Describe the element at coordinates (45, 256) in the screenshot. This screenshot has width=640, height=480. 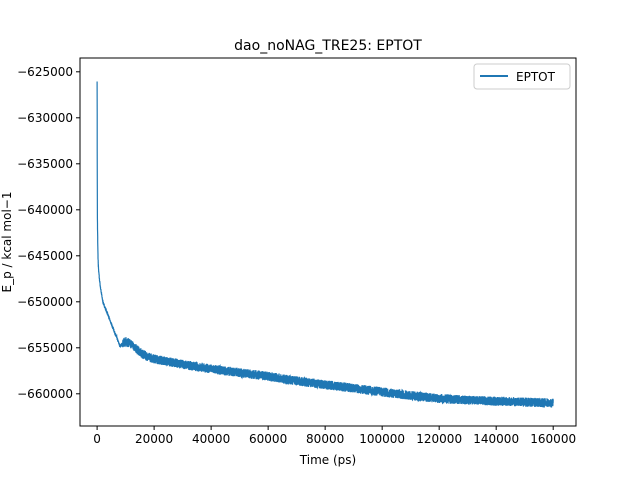
I see `y-tick-label: −645000` at that location.